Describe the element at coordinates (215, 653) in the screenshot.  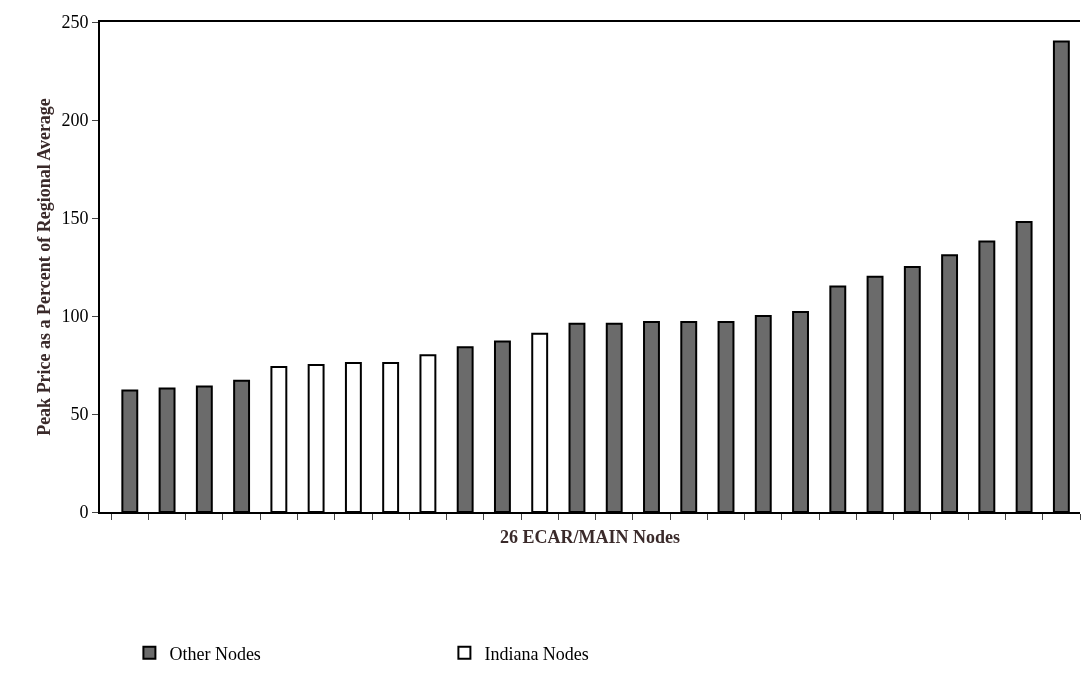
I see `legend-label: Other Nodes` at that location.